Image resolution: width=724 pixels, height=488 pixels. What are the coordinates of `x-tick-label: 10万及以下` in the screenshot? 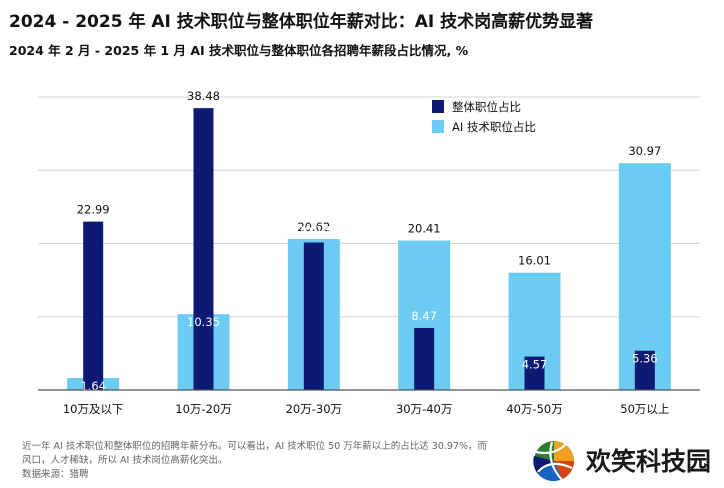 It's located at (93, 409).